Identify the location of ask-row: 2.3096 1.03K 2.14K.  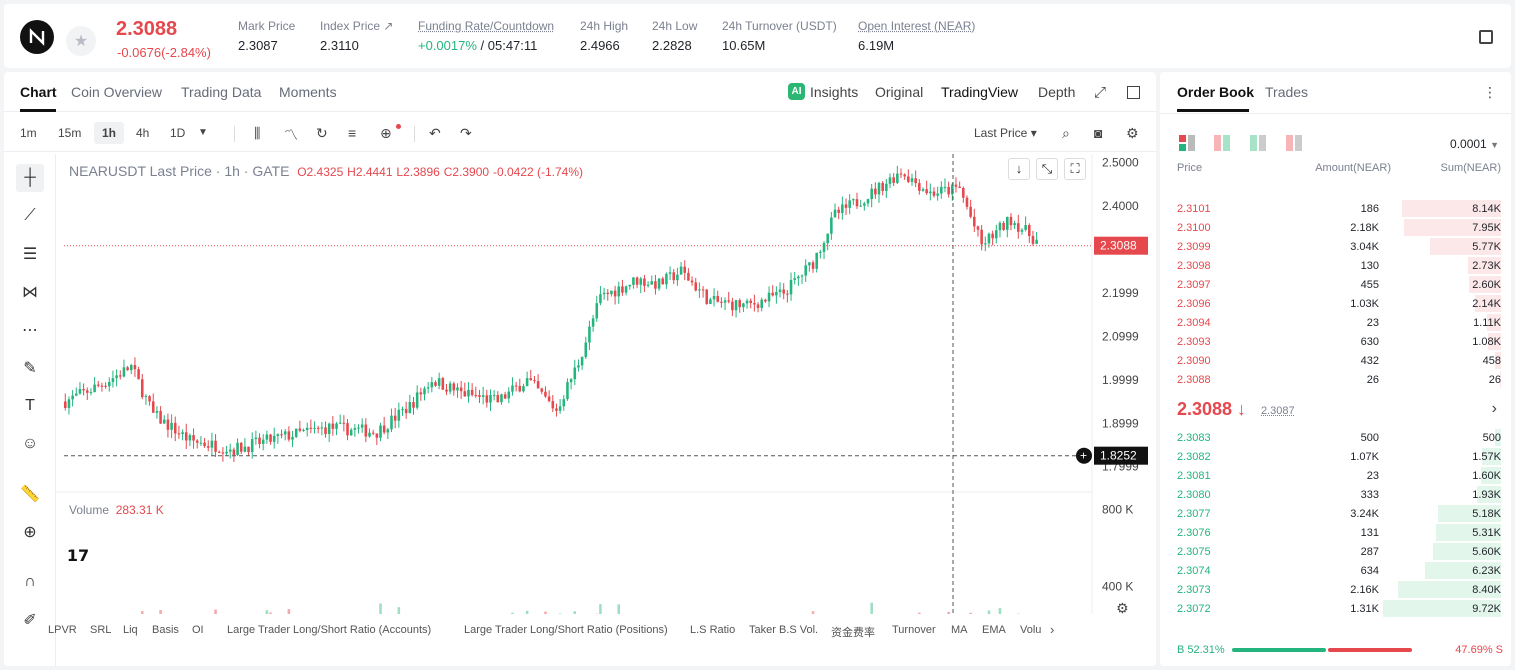
(1335, 303).